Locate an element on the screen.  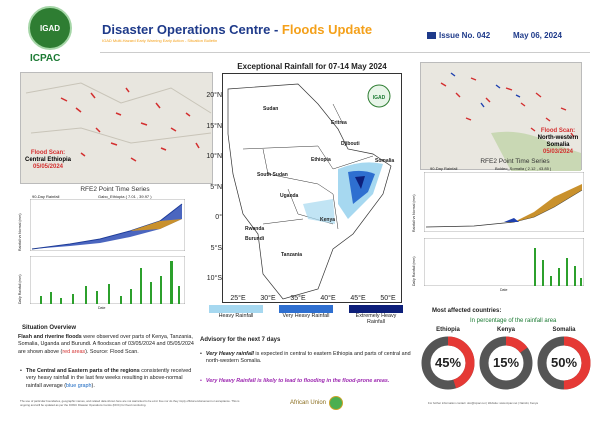
flood-scan-left-svg is located at coordinates (118, 122).